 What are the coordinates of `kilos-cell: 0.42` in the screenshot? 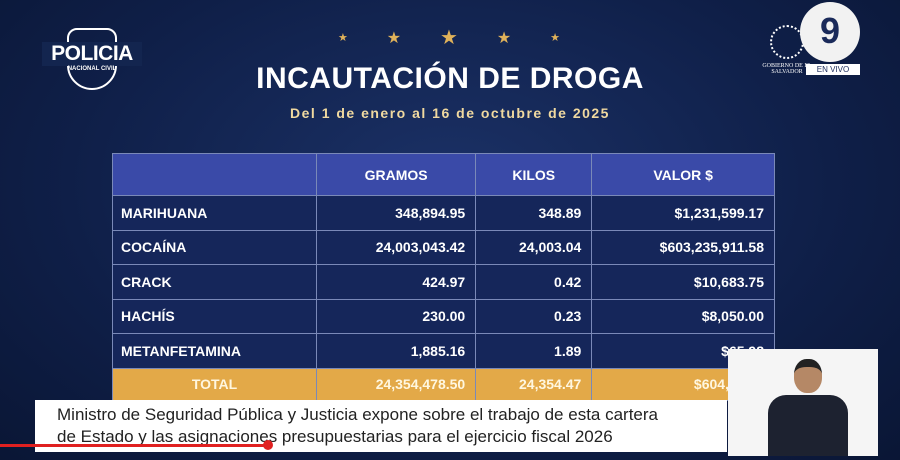 It's located at (534, 282).